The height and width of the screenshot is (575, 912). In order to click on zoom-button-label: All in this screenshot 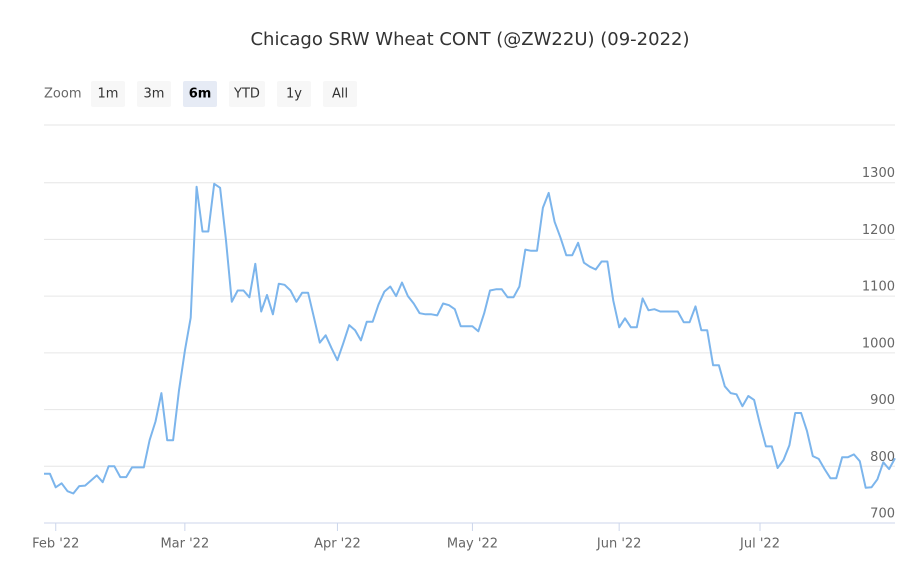, I will do `click(340, 94)`.